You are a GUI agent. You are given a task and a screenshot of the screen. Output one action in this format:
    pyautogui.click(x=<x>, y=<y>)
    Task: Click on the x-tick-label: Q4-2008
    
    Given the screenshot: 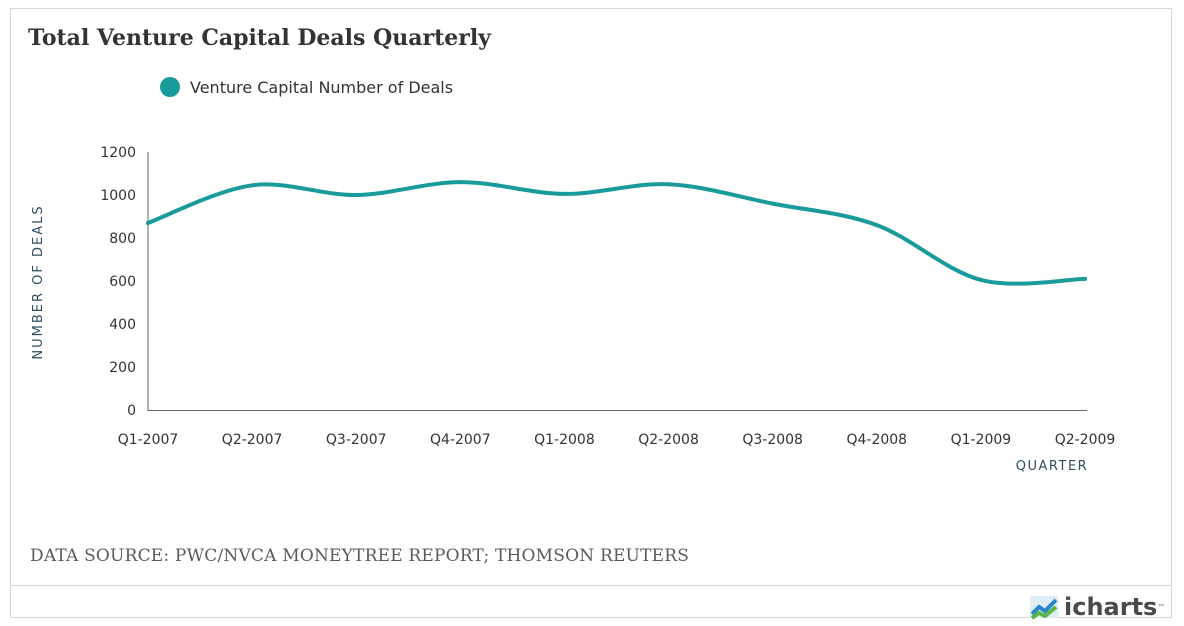 What is the action you would take?
    pyautogui.click(x=876, y=440)
    